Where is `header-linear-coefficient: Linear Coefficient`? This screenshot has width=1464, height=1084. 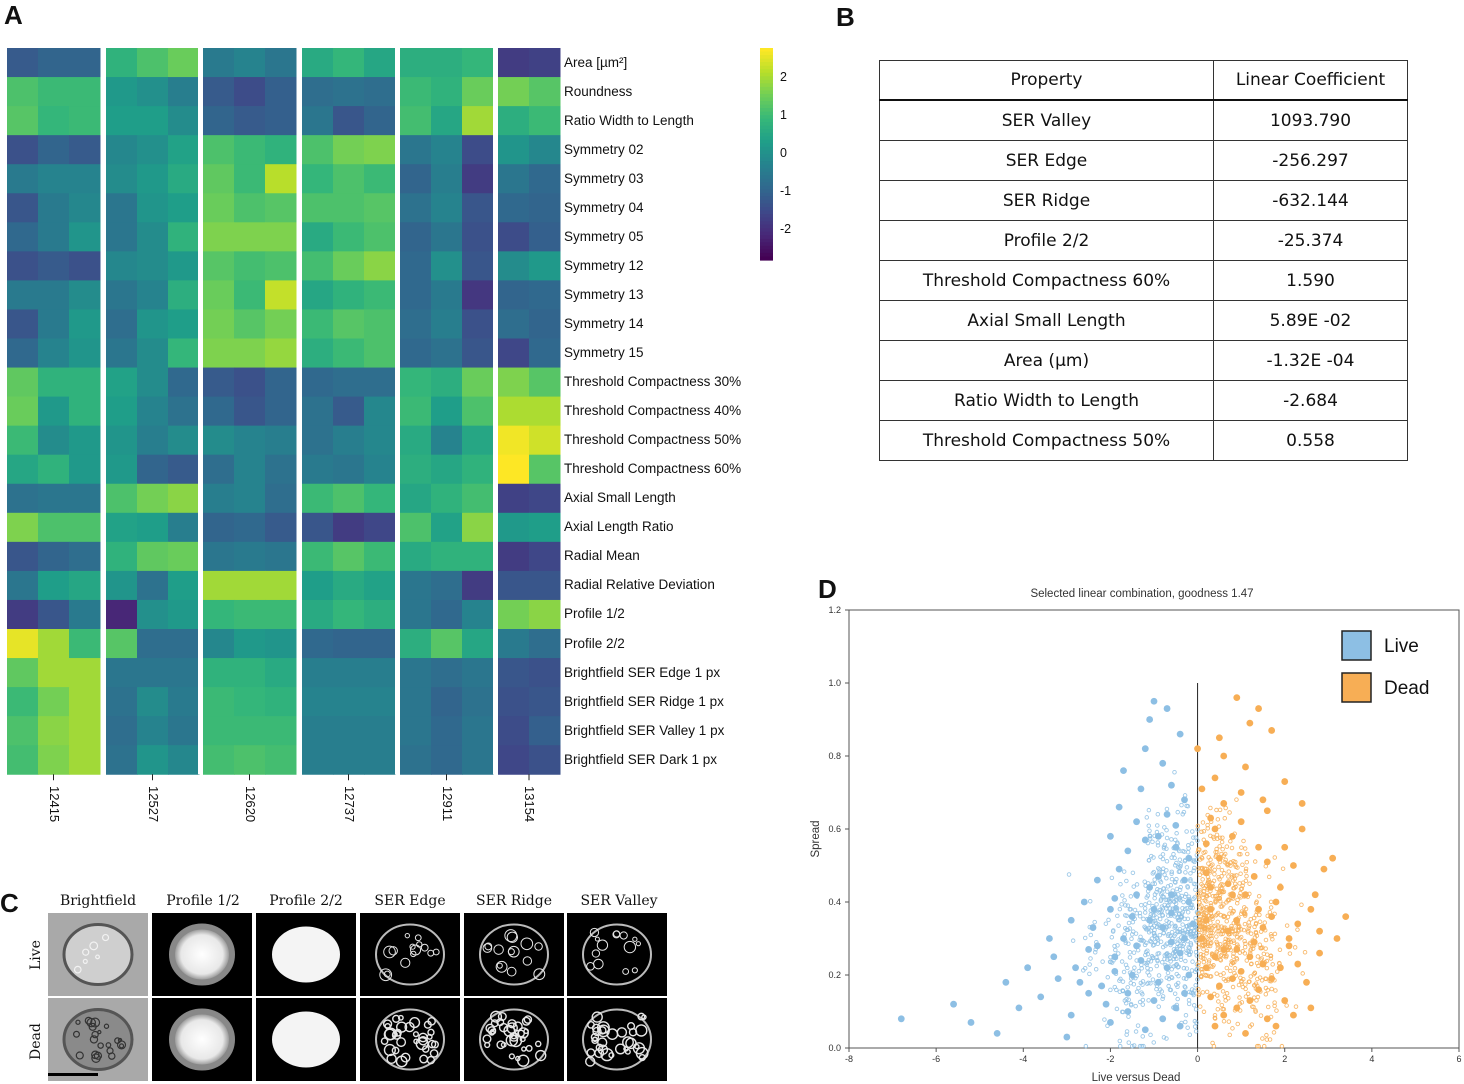
header-linear-coefficient: Linear Coefficient is located at coordinates (1310, 80).